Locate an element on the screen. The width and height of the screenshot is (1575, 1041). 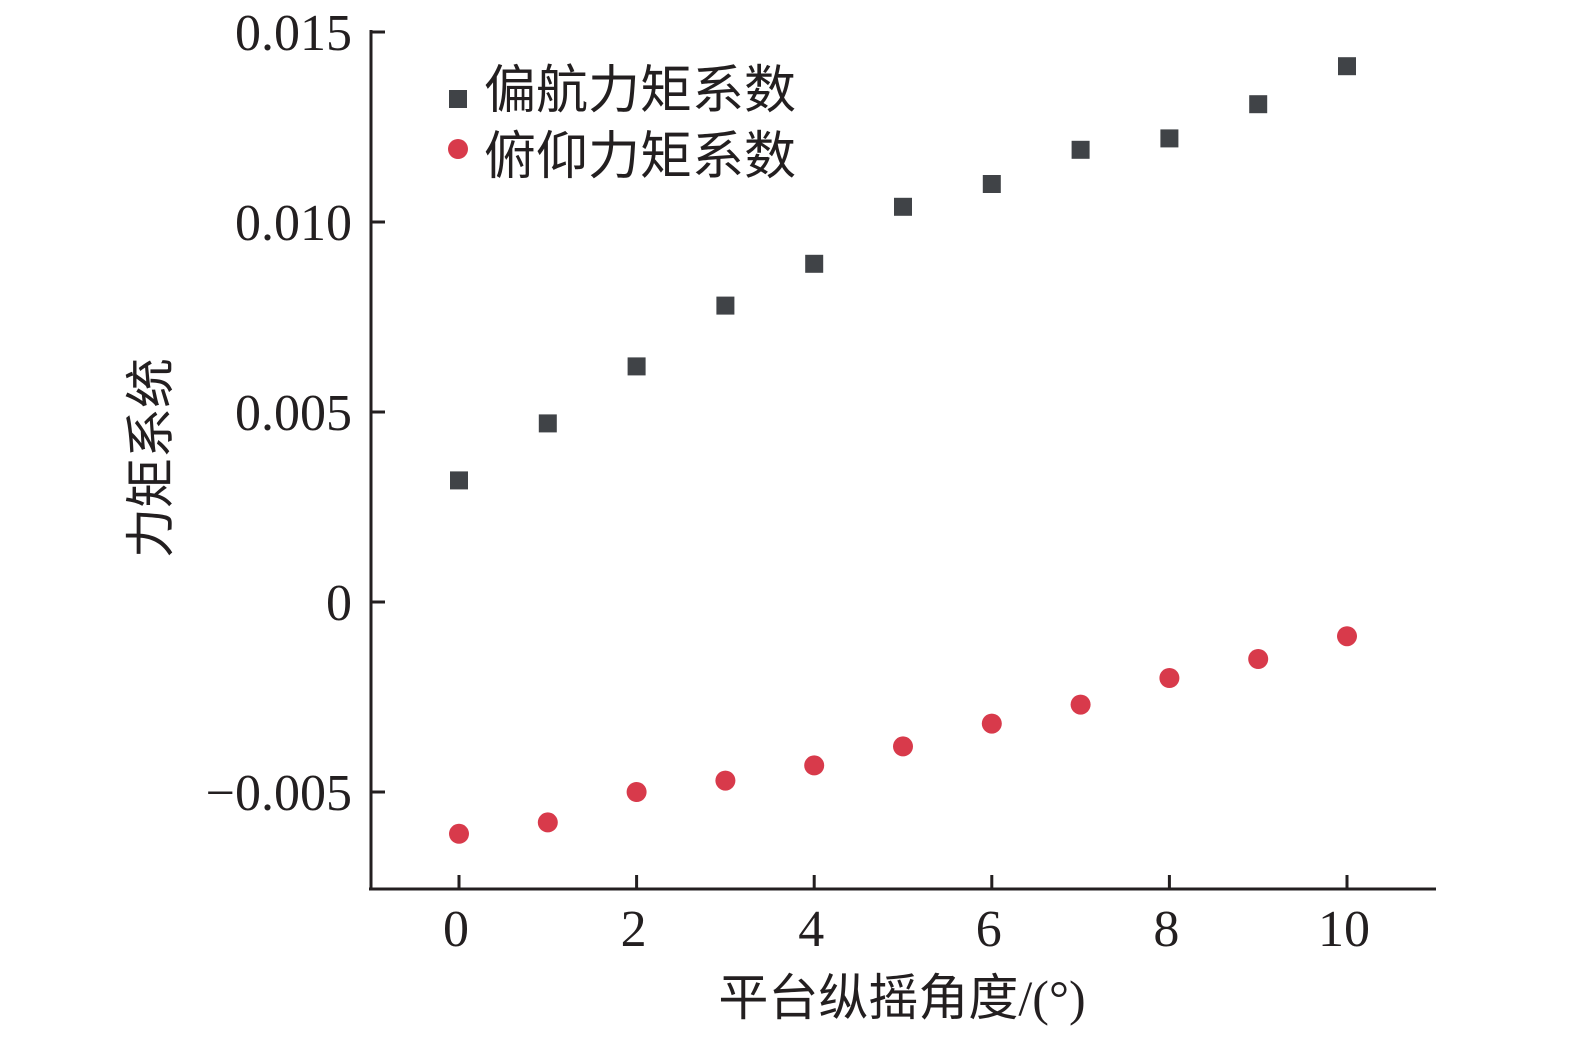
y-tick-label: 0.010 is located at coordinates (293, 223).